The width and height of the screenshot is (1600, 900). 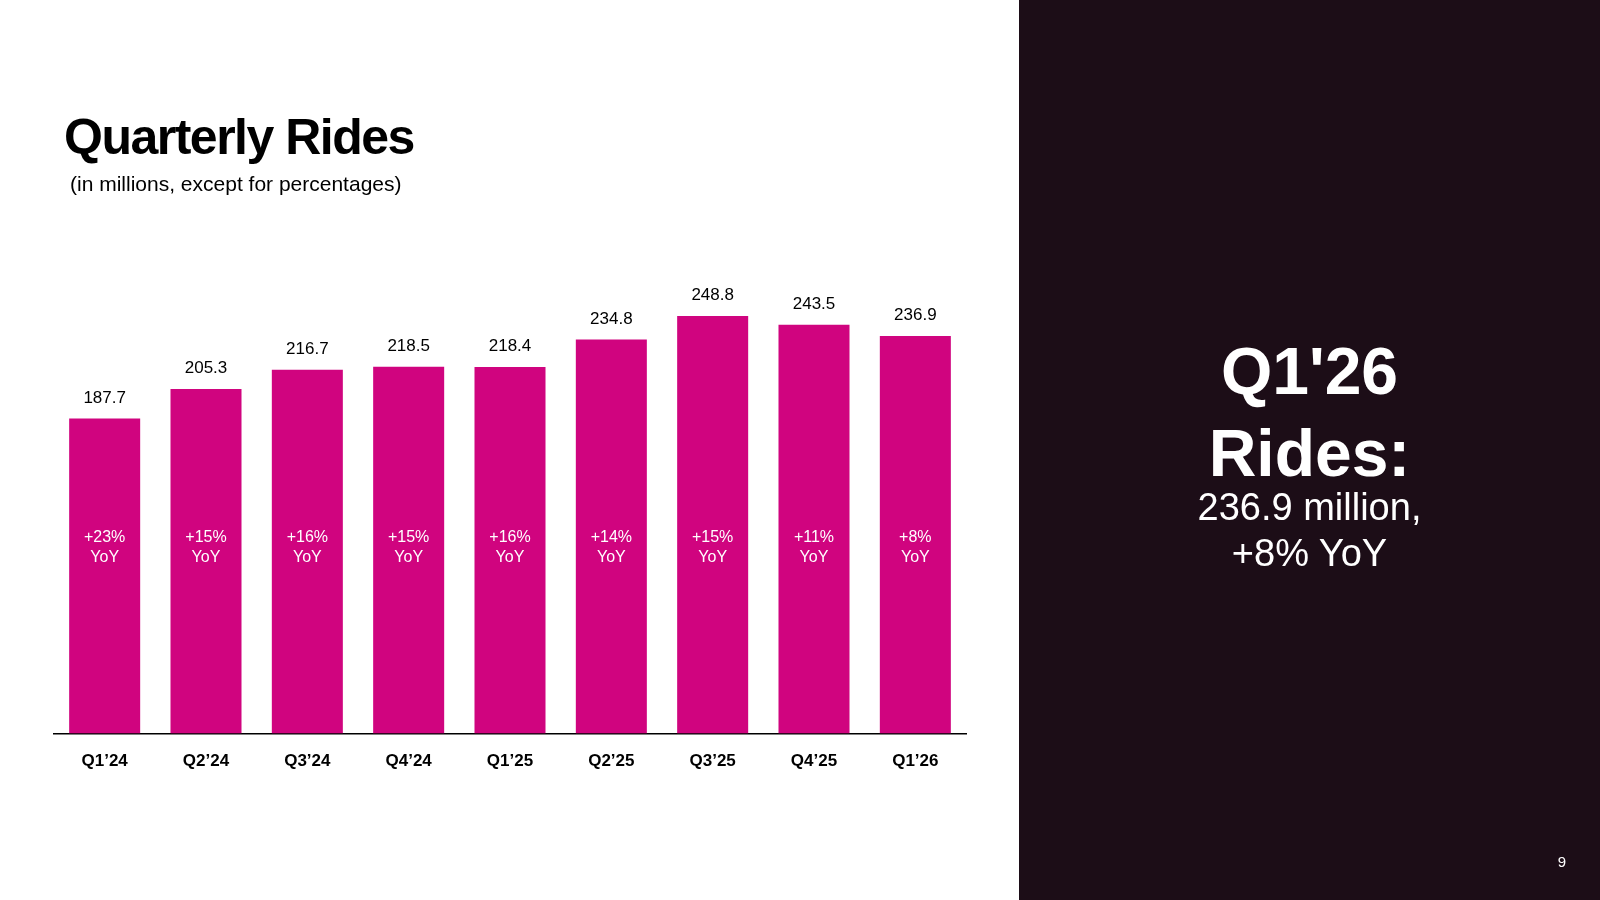 What do you see at coordinates (712, 295) in the screenshot?
I see `data-label: 248.8` at bounding box center [712, 295].